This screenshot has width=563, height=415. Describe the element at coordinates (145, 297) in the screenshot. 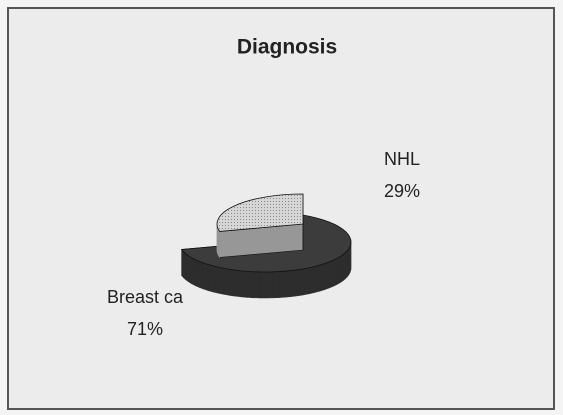

I see `slice-label: Breast ca` at that location.